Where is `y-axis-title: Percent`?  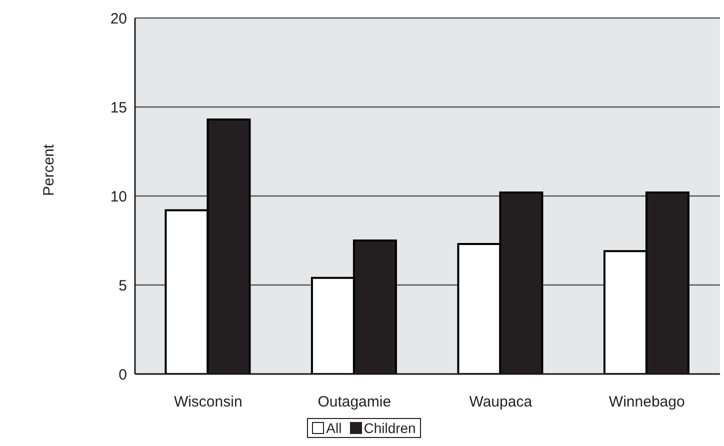
y-axis-title: Percent is located at coordinates (49, 169).